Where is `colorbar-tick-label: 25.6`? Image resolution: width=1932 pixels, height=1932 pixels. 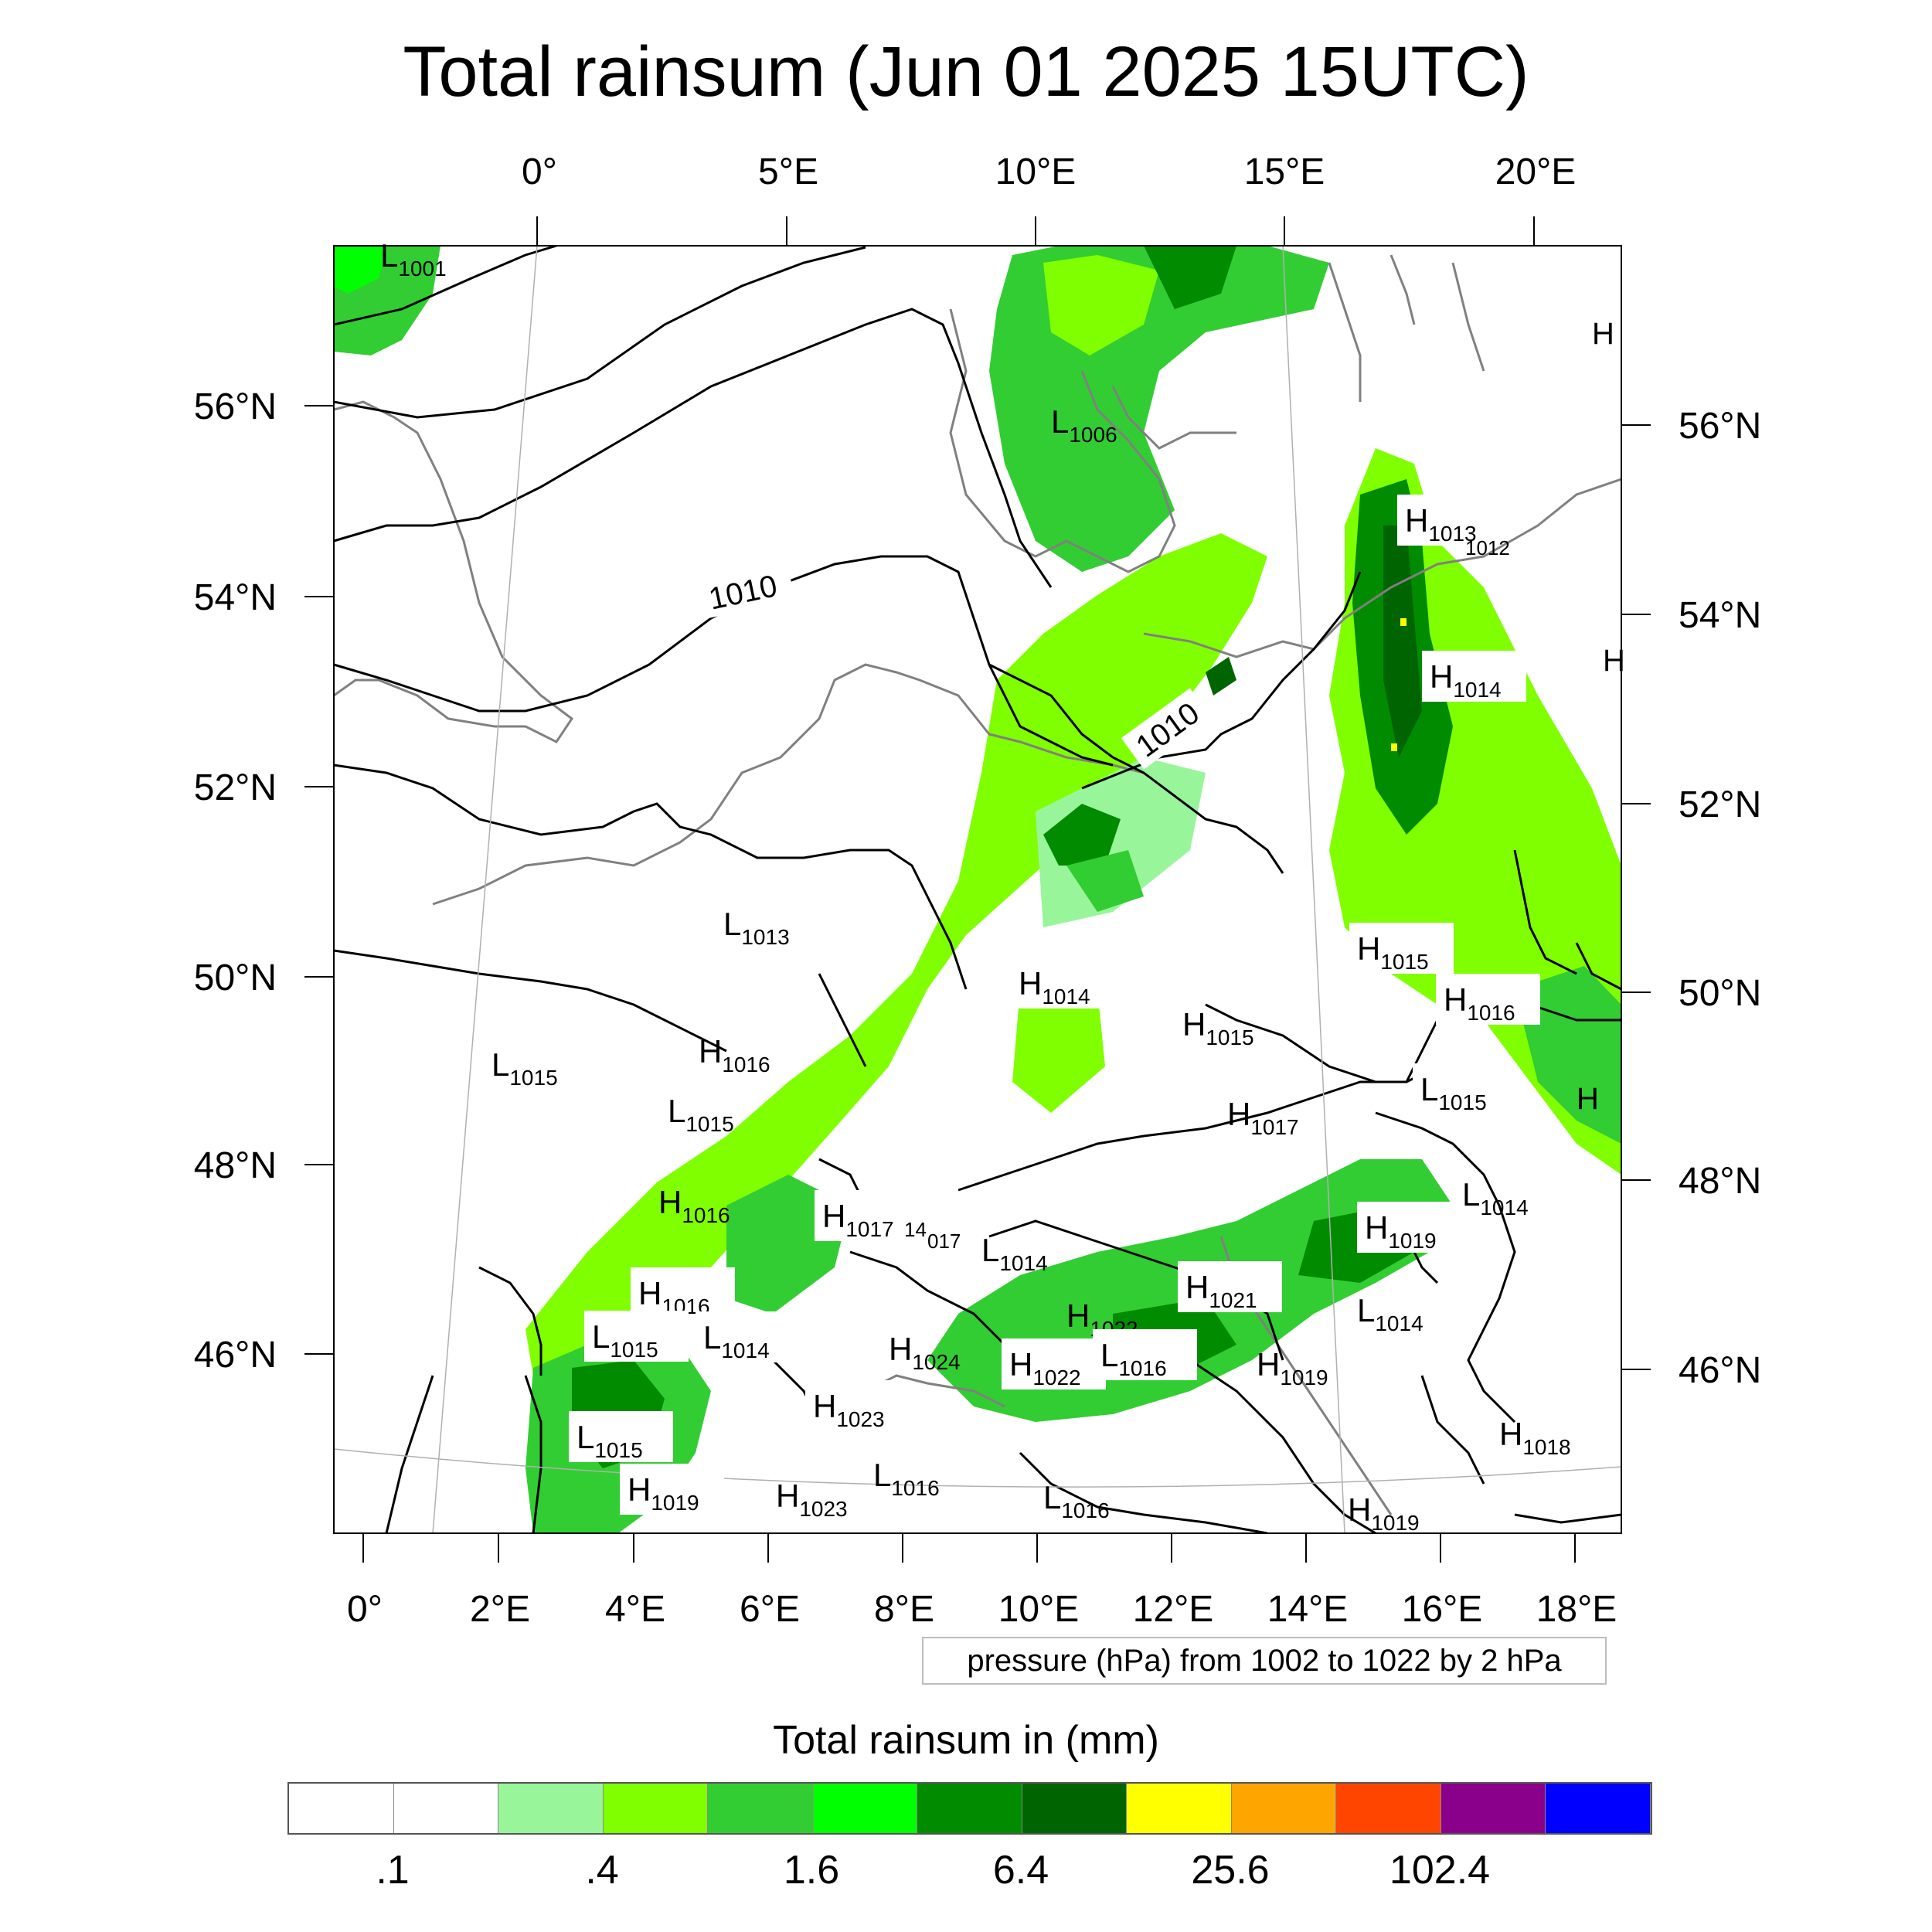
colorbar-tick-label: 25.6 is located at coordinates (1230, 1870).